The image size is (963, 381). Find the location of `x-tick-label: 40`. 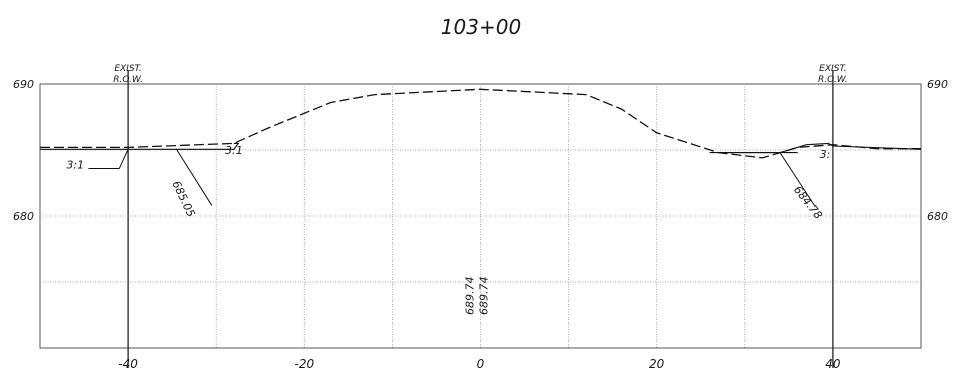

x-tick-label: 40 is located at coordinates (833, 364).